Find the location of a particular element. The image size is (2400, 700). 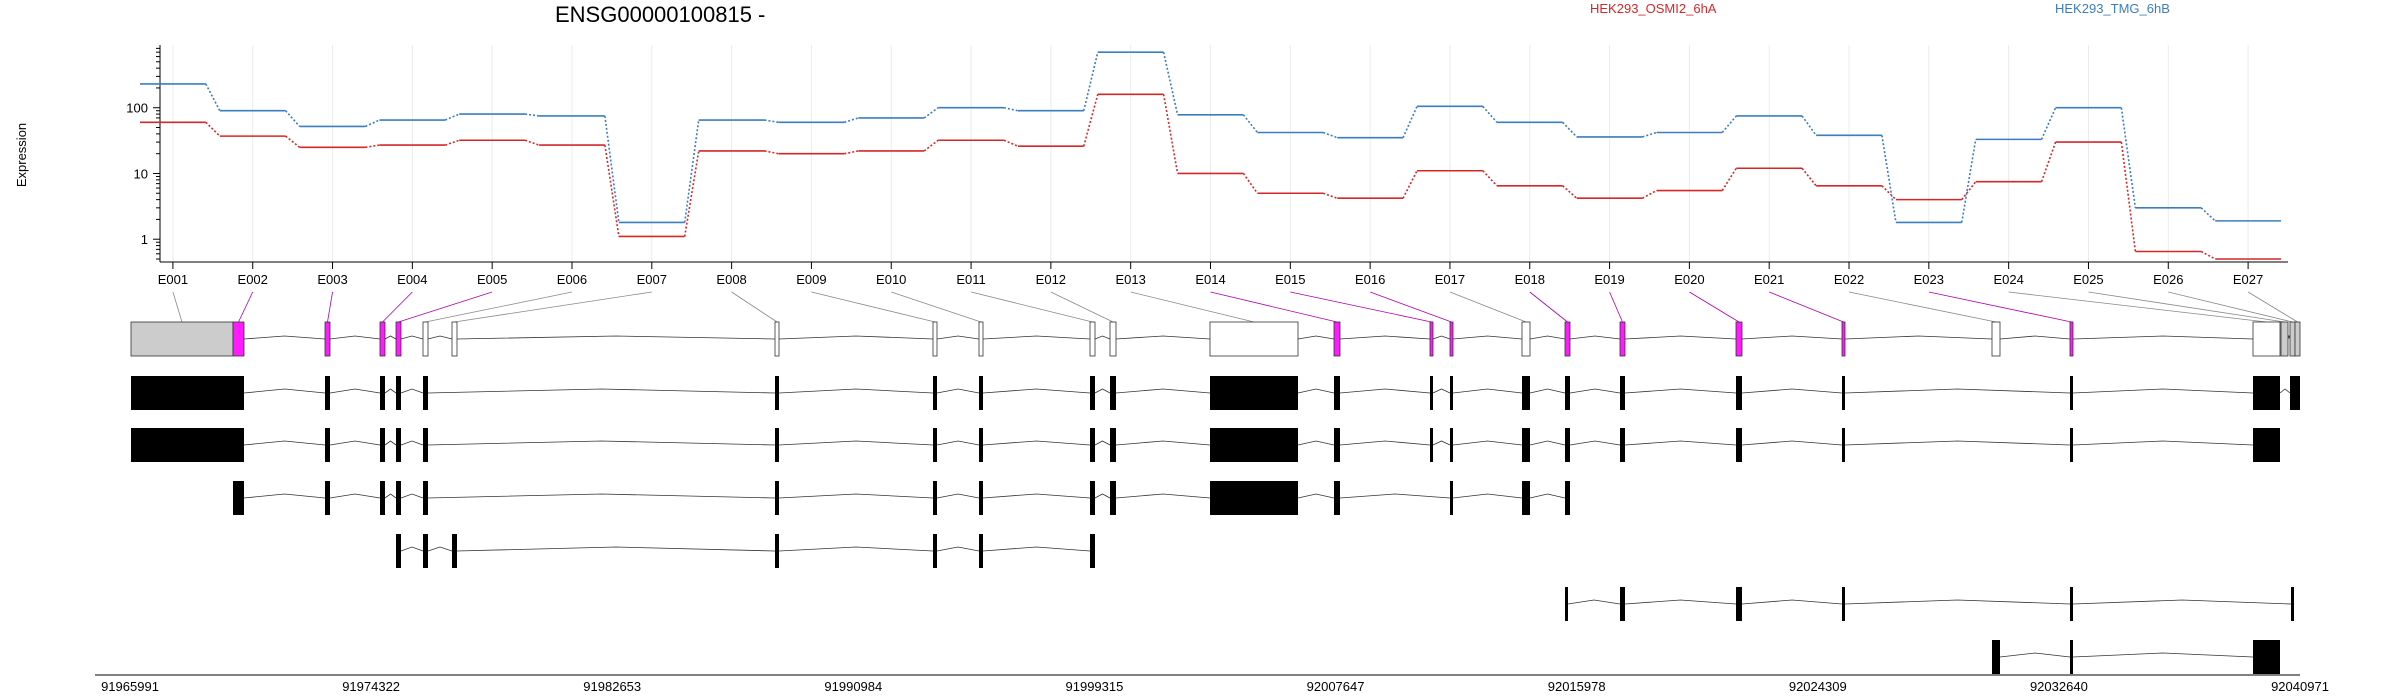

x-tick-label-E027: E027 is located at coordinates (2248, 279).